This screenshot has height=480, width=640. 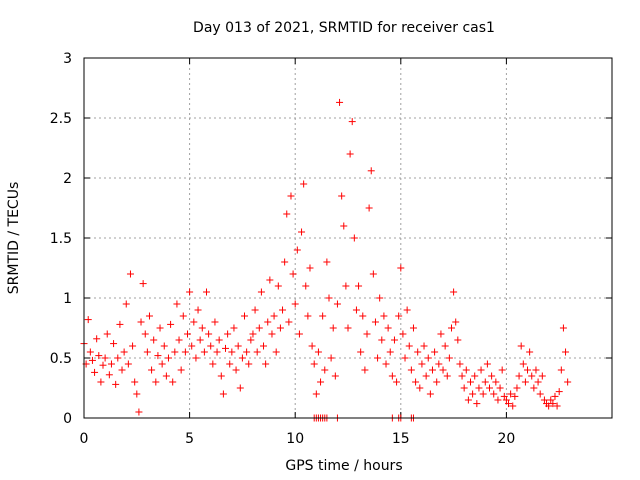 What do you see at coordinates (61, 359) in the screenshot?
I see `y-tick-label: 0.5` at bounding box center [61, 359].